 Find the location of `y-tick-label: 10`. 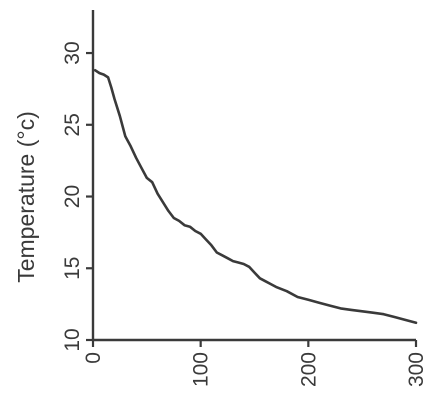

y-tick-label: 10 is located at coordinates (72, 339).